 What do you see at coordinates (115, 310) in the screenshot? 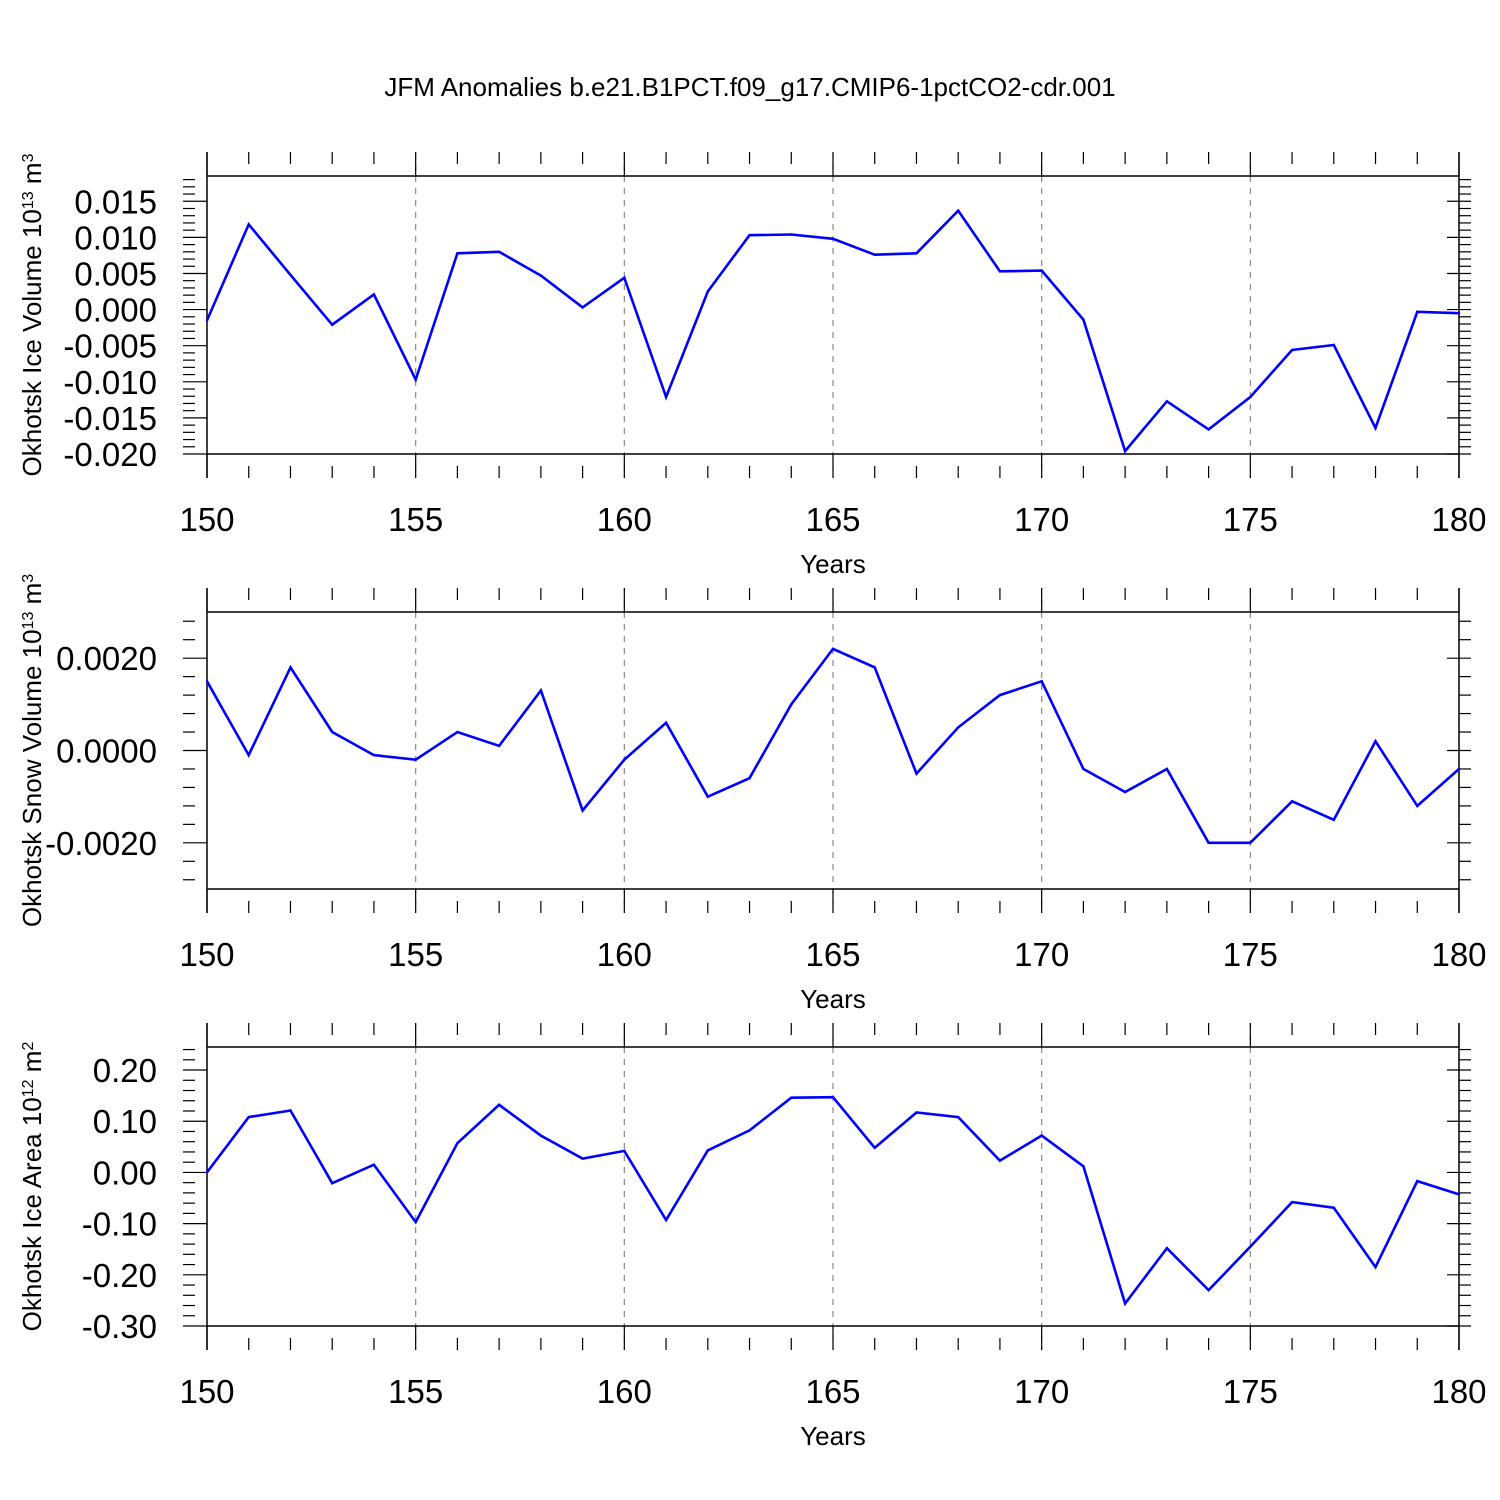
I see `y-tick-label: 0.000` at bounding box center [115, 310].